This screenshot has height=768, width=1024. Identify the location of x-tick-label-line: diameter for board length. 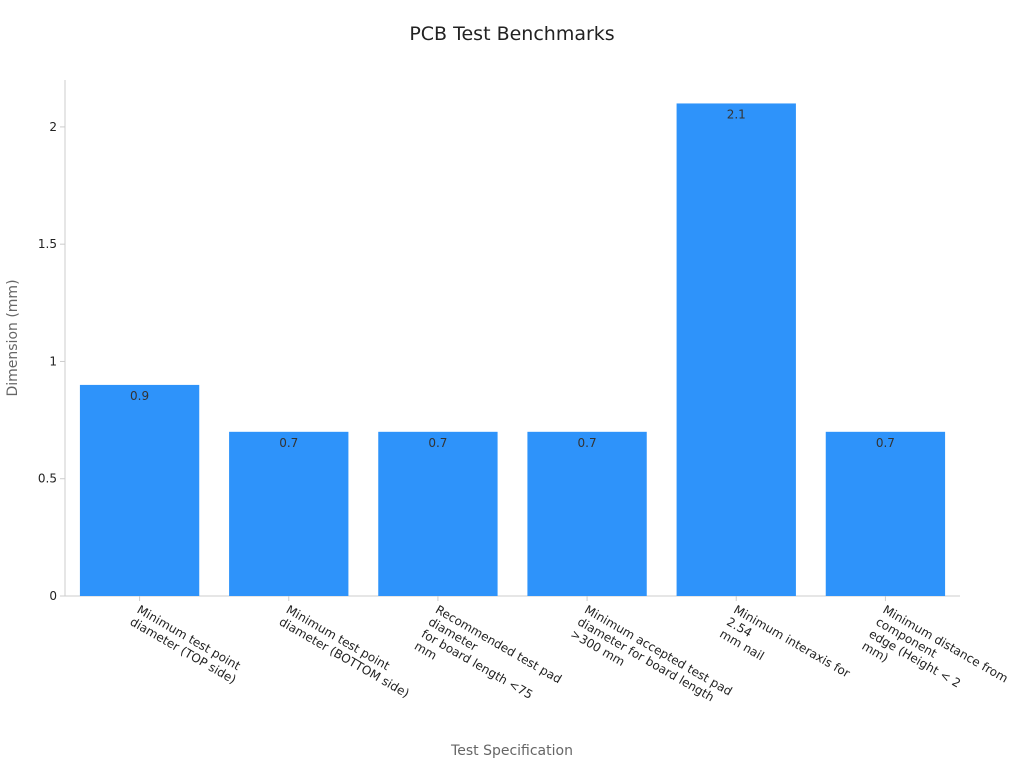
(645, 660).